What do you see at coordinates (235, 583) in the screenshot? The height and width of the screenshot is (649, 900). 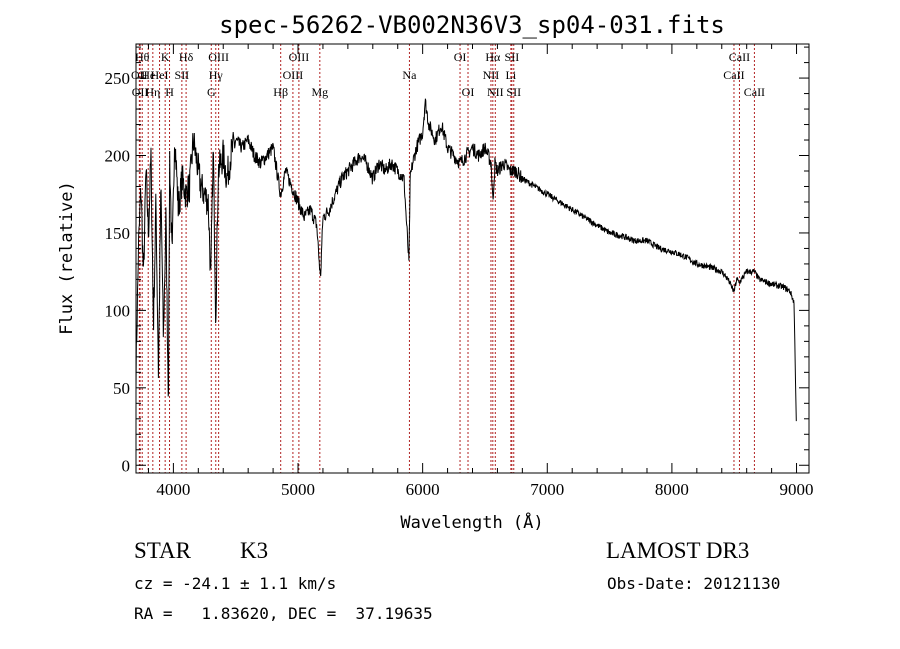 I see `cz-readout: cz = -24.1 ± 1.1 km/s` at bounding box center [235, 583].